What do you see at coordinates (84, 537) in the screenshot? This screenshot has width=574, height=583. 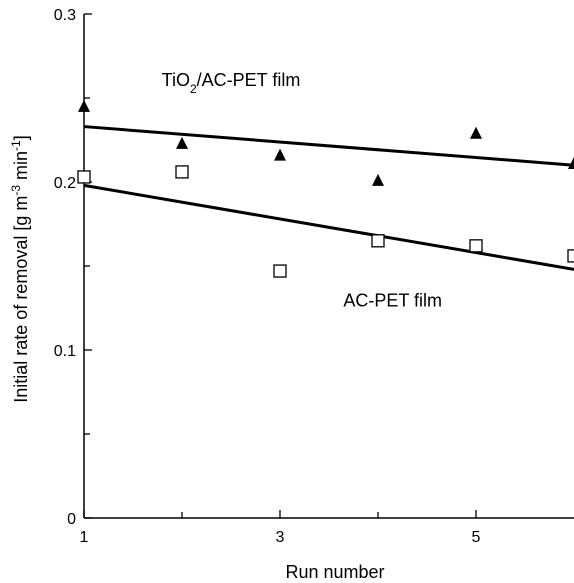 I see `x-tick-label: 1` at bounding box center [84, 537].